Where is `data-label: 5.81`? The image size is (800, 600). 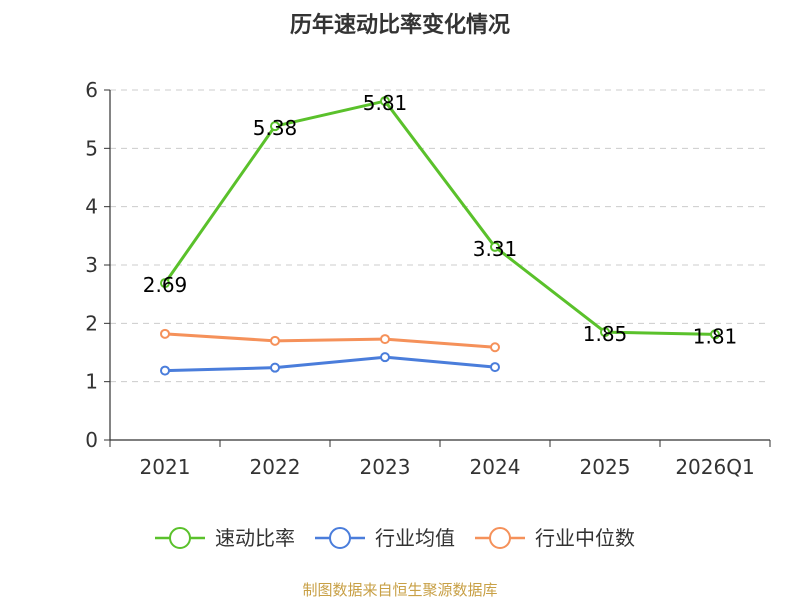 data-label: 5.81 is located at coordinates (385, 103).